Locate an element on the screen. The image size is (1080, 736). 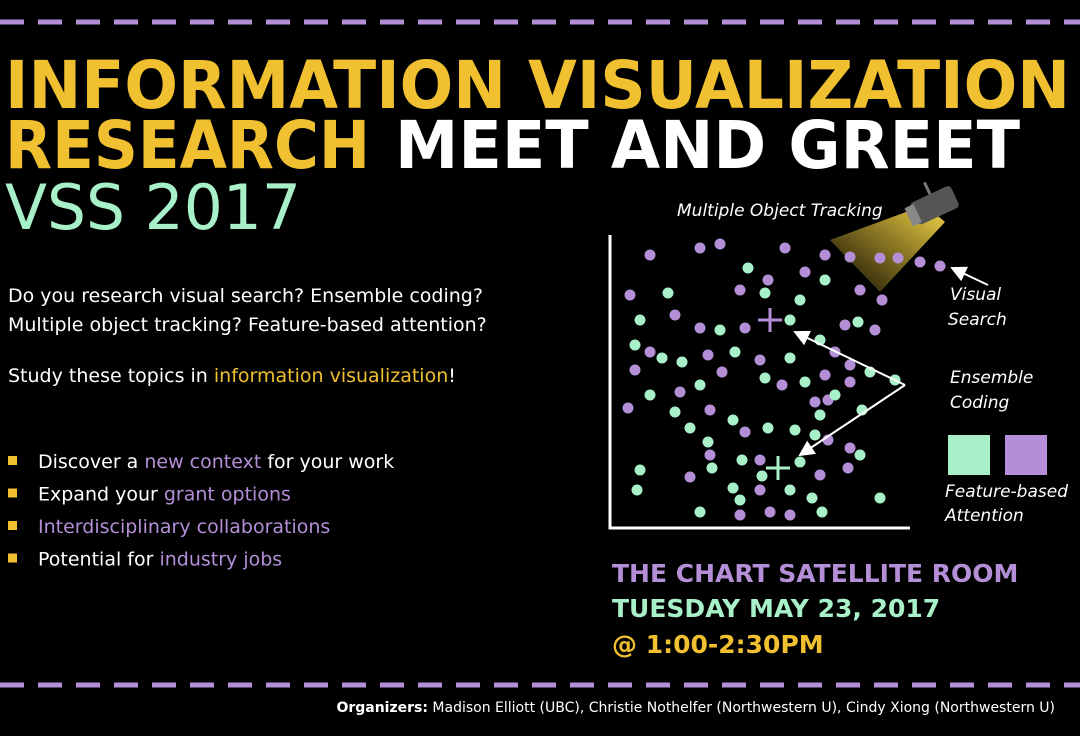
event-time: @ 1:00-2:30PM is located at coordinates (718, 644).